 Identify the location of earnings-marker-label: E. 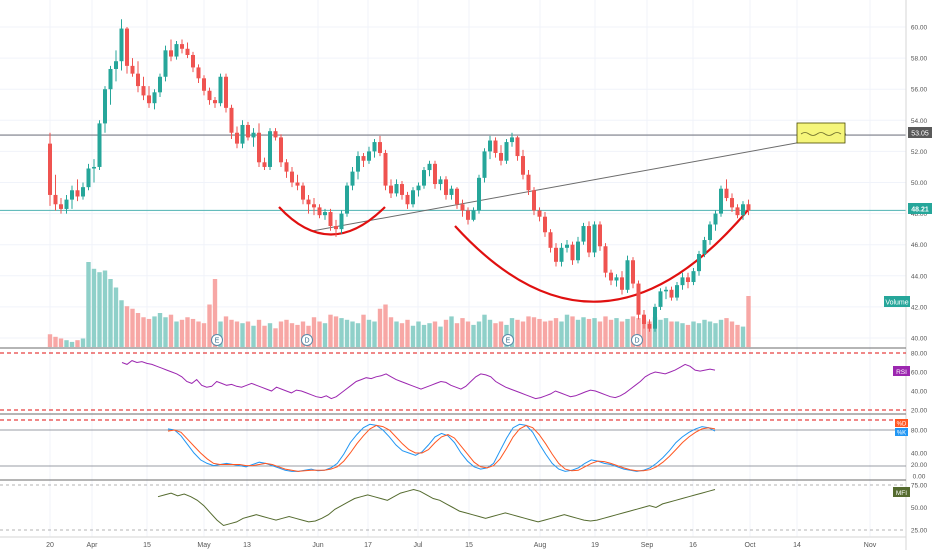
(217, 341).